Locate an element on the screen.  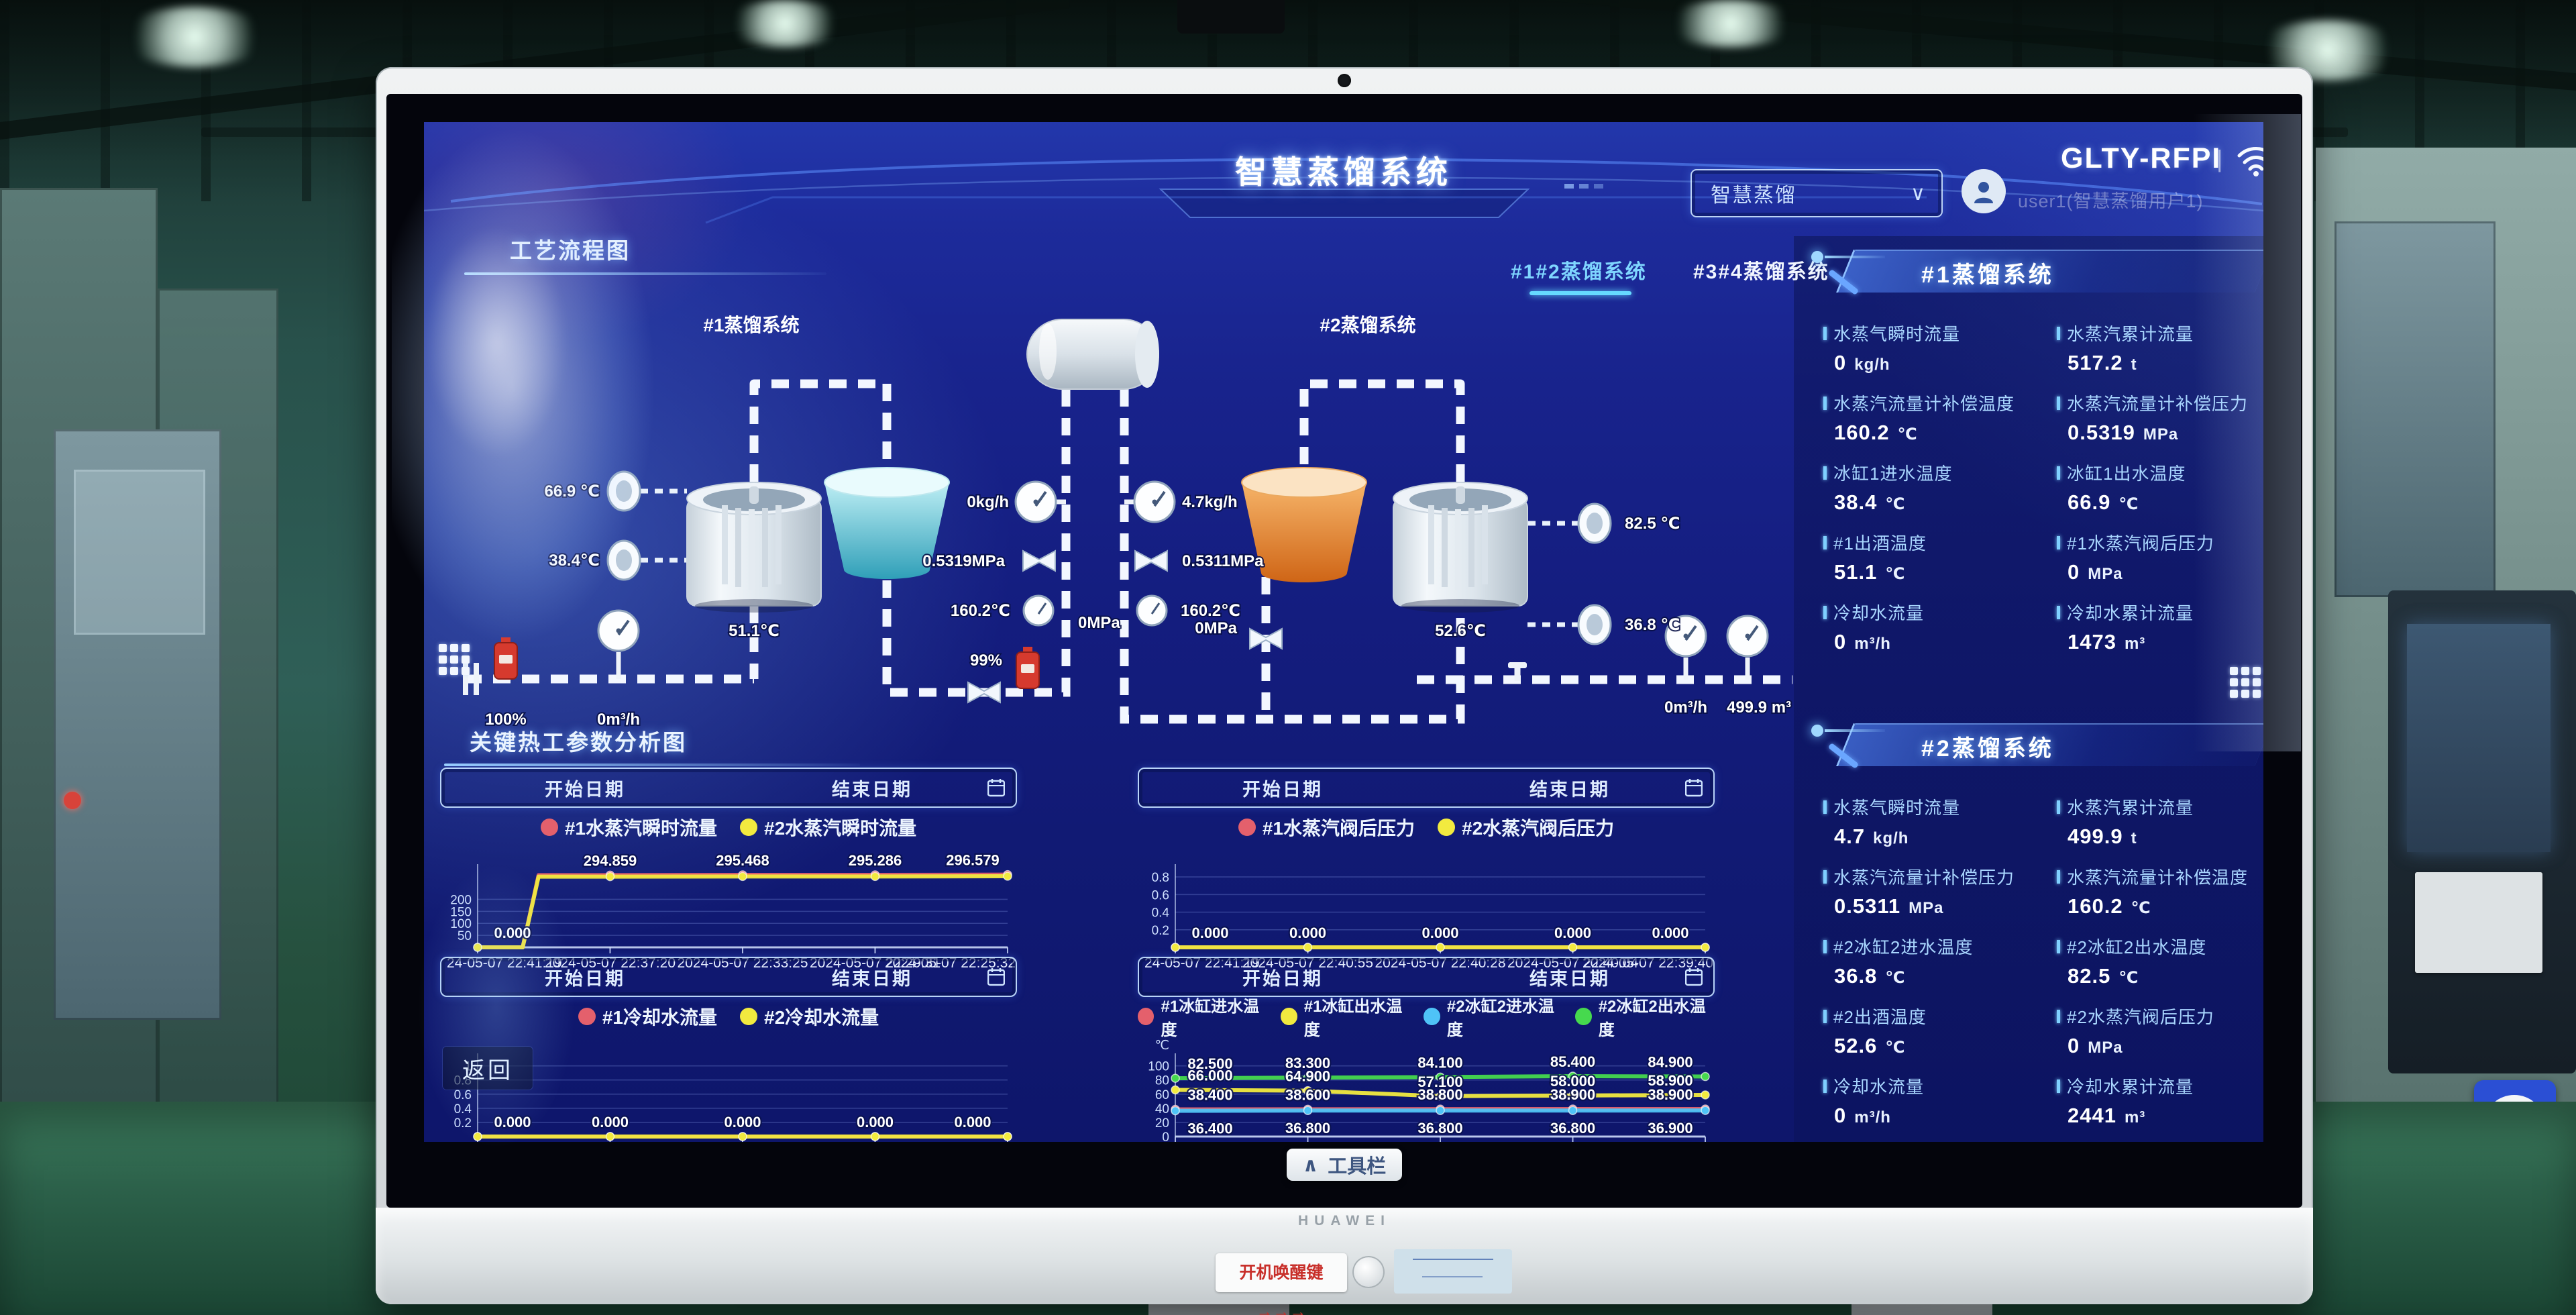
panel2-header: #2蒸馏系统 is located at coordinates (2035, 747).